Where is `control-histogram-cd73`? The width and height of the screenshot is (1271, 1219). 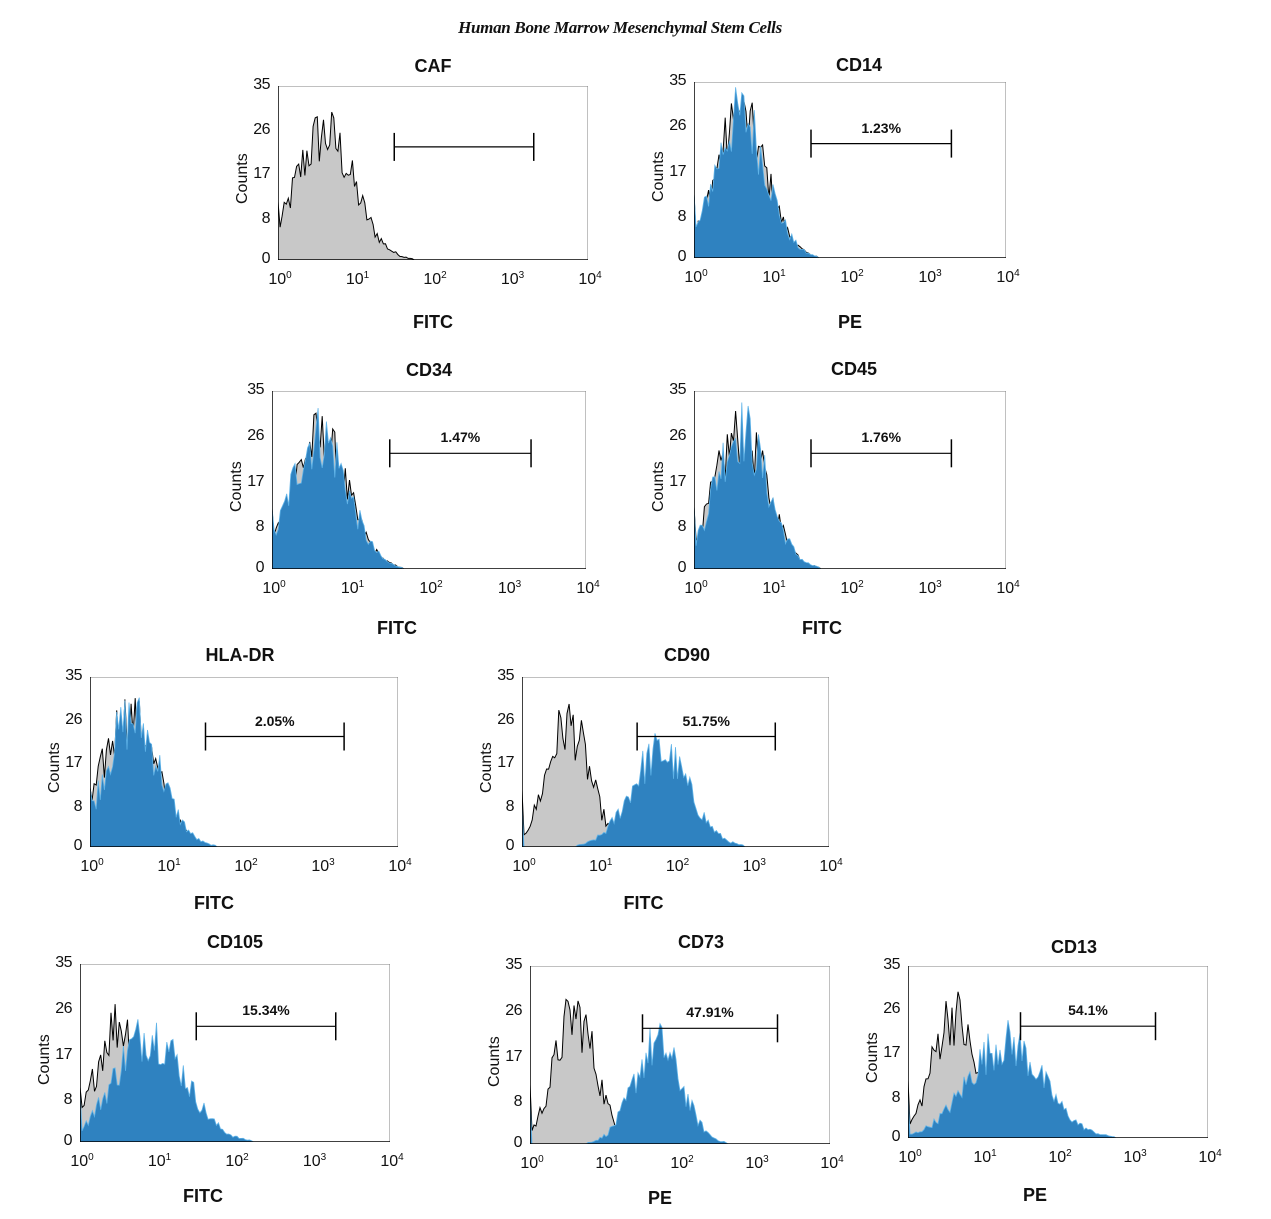 control-histogram-cd73 is located at coordinates (680, 1071).